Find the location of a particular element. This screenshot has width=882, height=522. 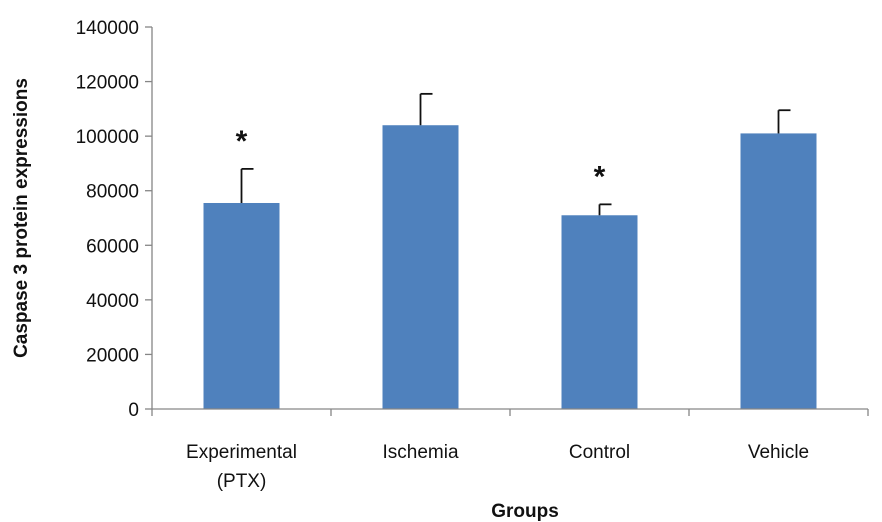

y-axis-ticks: 0 20000 40000 60000 80000 100000 120000 140000 is located at coordinates (114, 219).